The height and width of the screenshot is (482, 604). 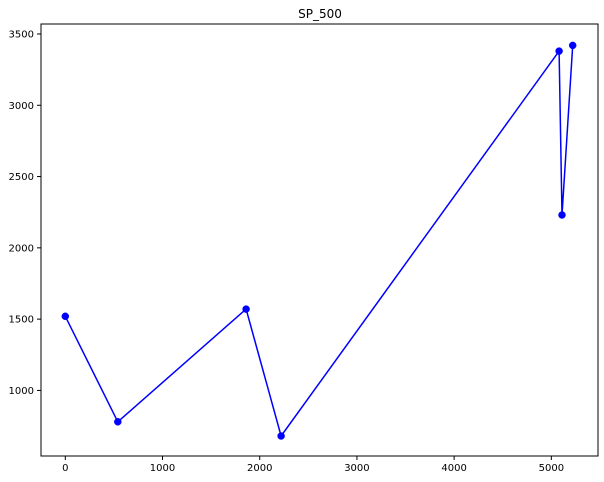 I want to click on x-tick-label: 1000, so click(x=162, y=468).